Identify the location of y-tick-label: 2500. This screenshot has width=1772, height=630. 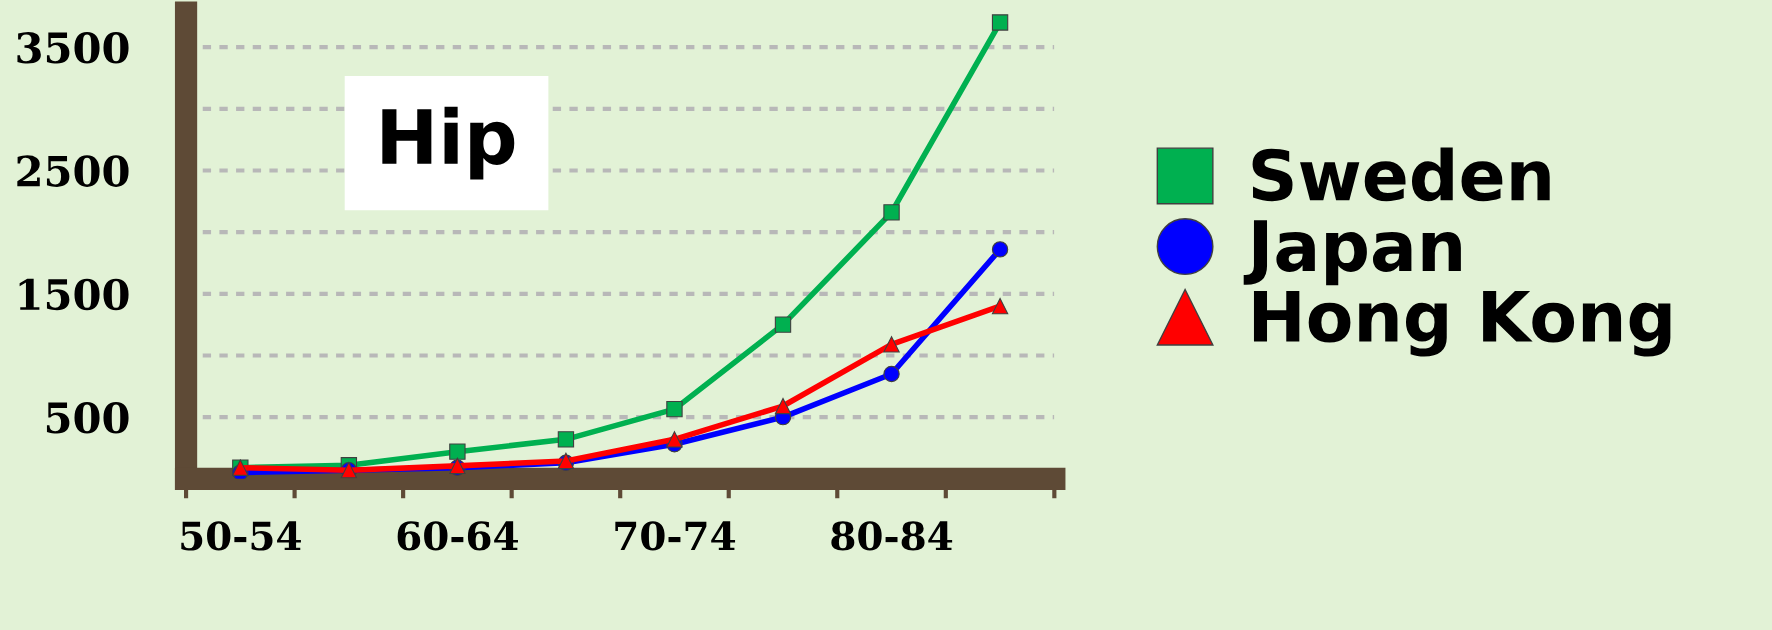
(73, 171).